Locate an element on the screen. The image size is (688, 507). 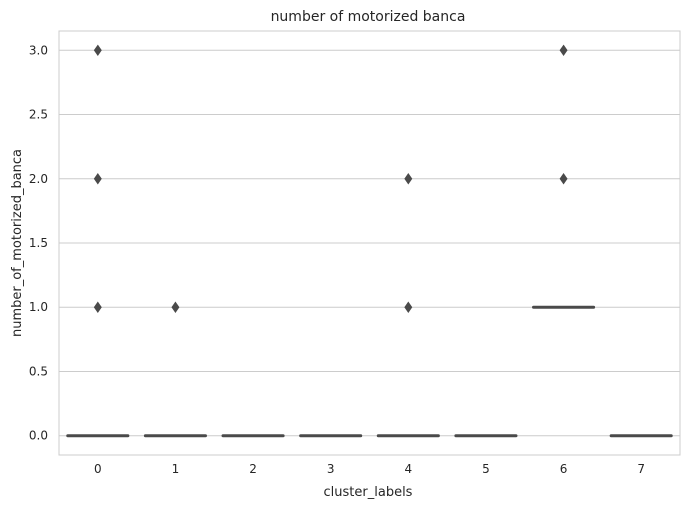
y-tick-label: 1.0 is located at coordinates (38, 307).